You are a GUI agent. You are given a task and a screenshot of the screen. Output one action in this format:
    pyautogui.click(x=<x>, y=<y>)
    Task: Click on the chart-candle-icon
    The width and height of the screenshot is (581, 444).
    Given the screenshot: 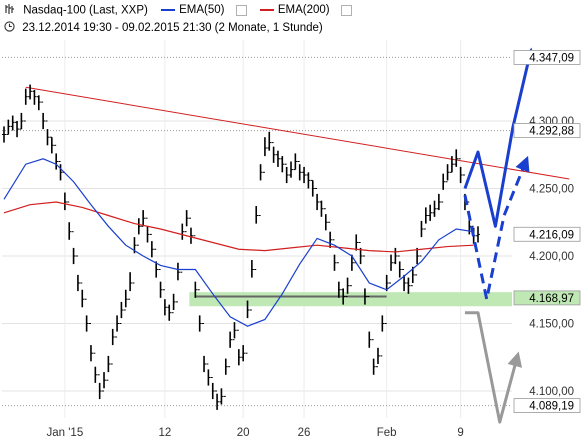 What is the action you would take?
    pyautogui.click(x=10, y=10)
    